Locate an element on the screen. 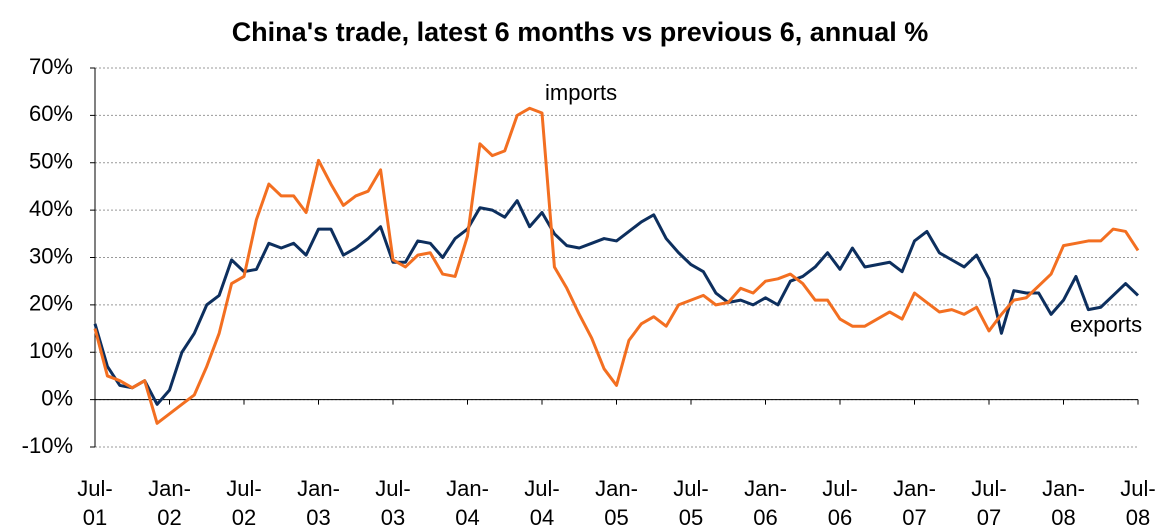 The width and height of the screenshot is (1161, 529). x-tick-label: Jan- 08 is located at coordinates (1063, 502).